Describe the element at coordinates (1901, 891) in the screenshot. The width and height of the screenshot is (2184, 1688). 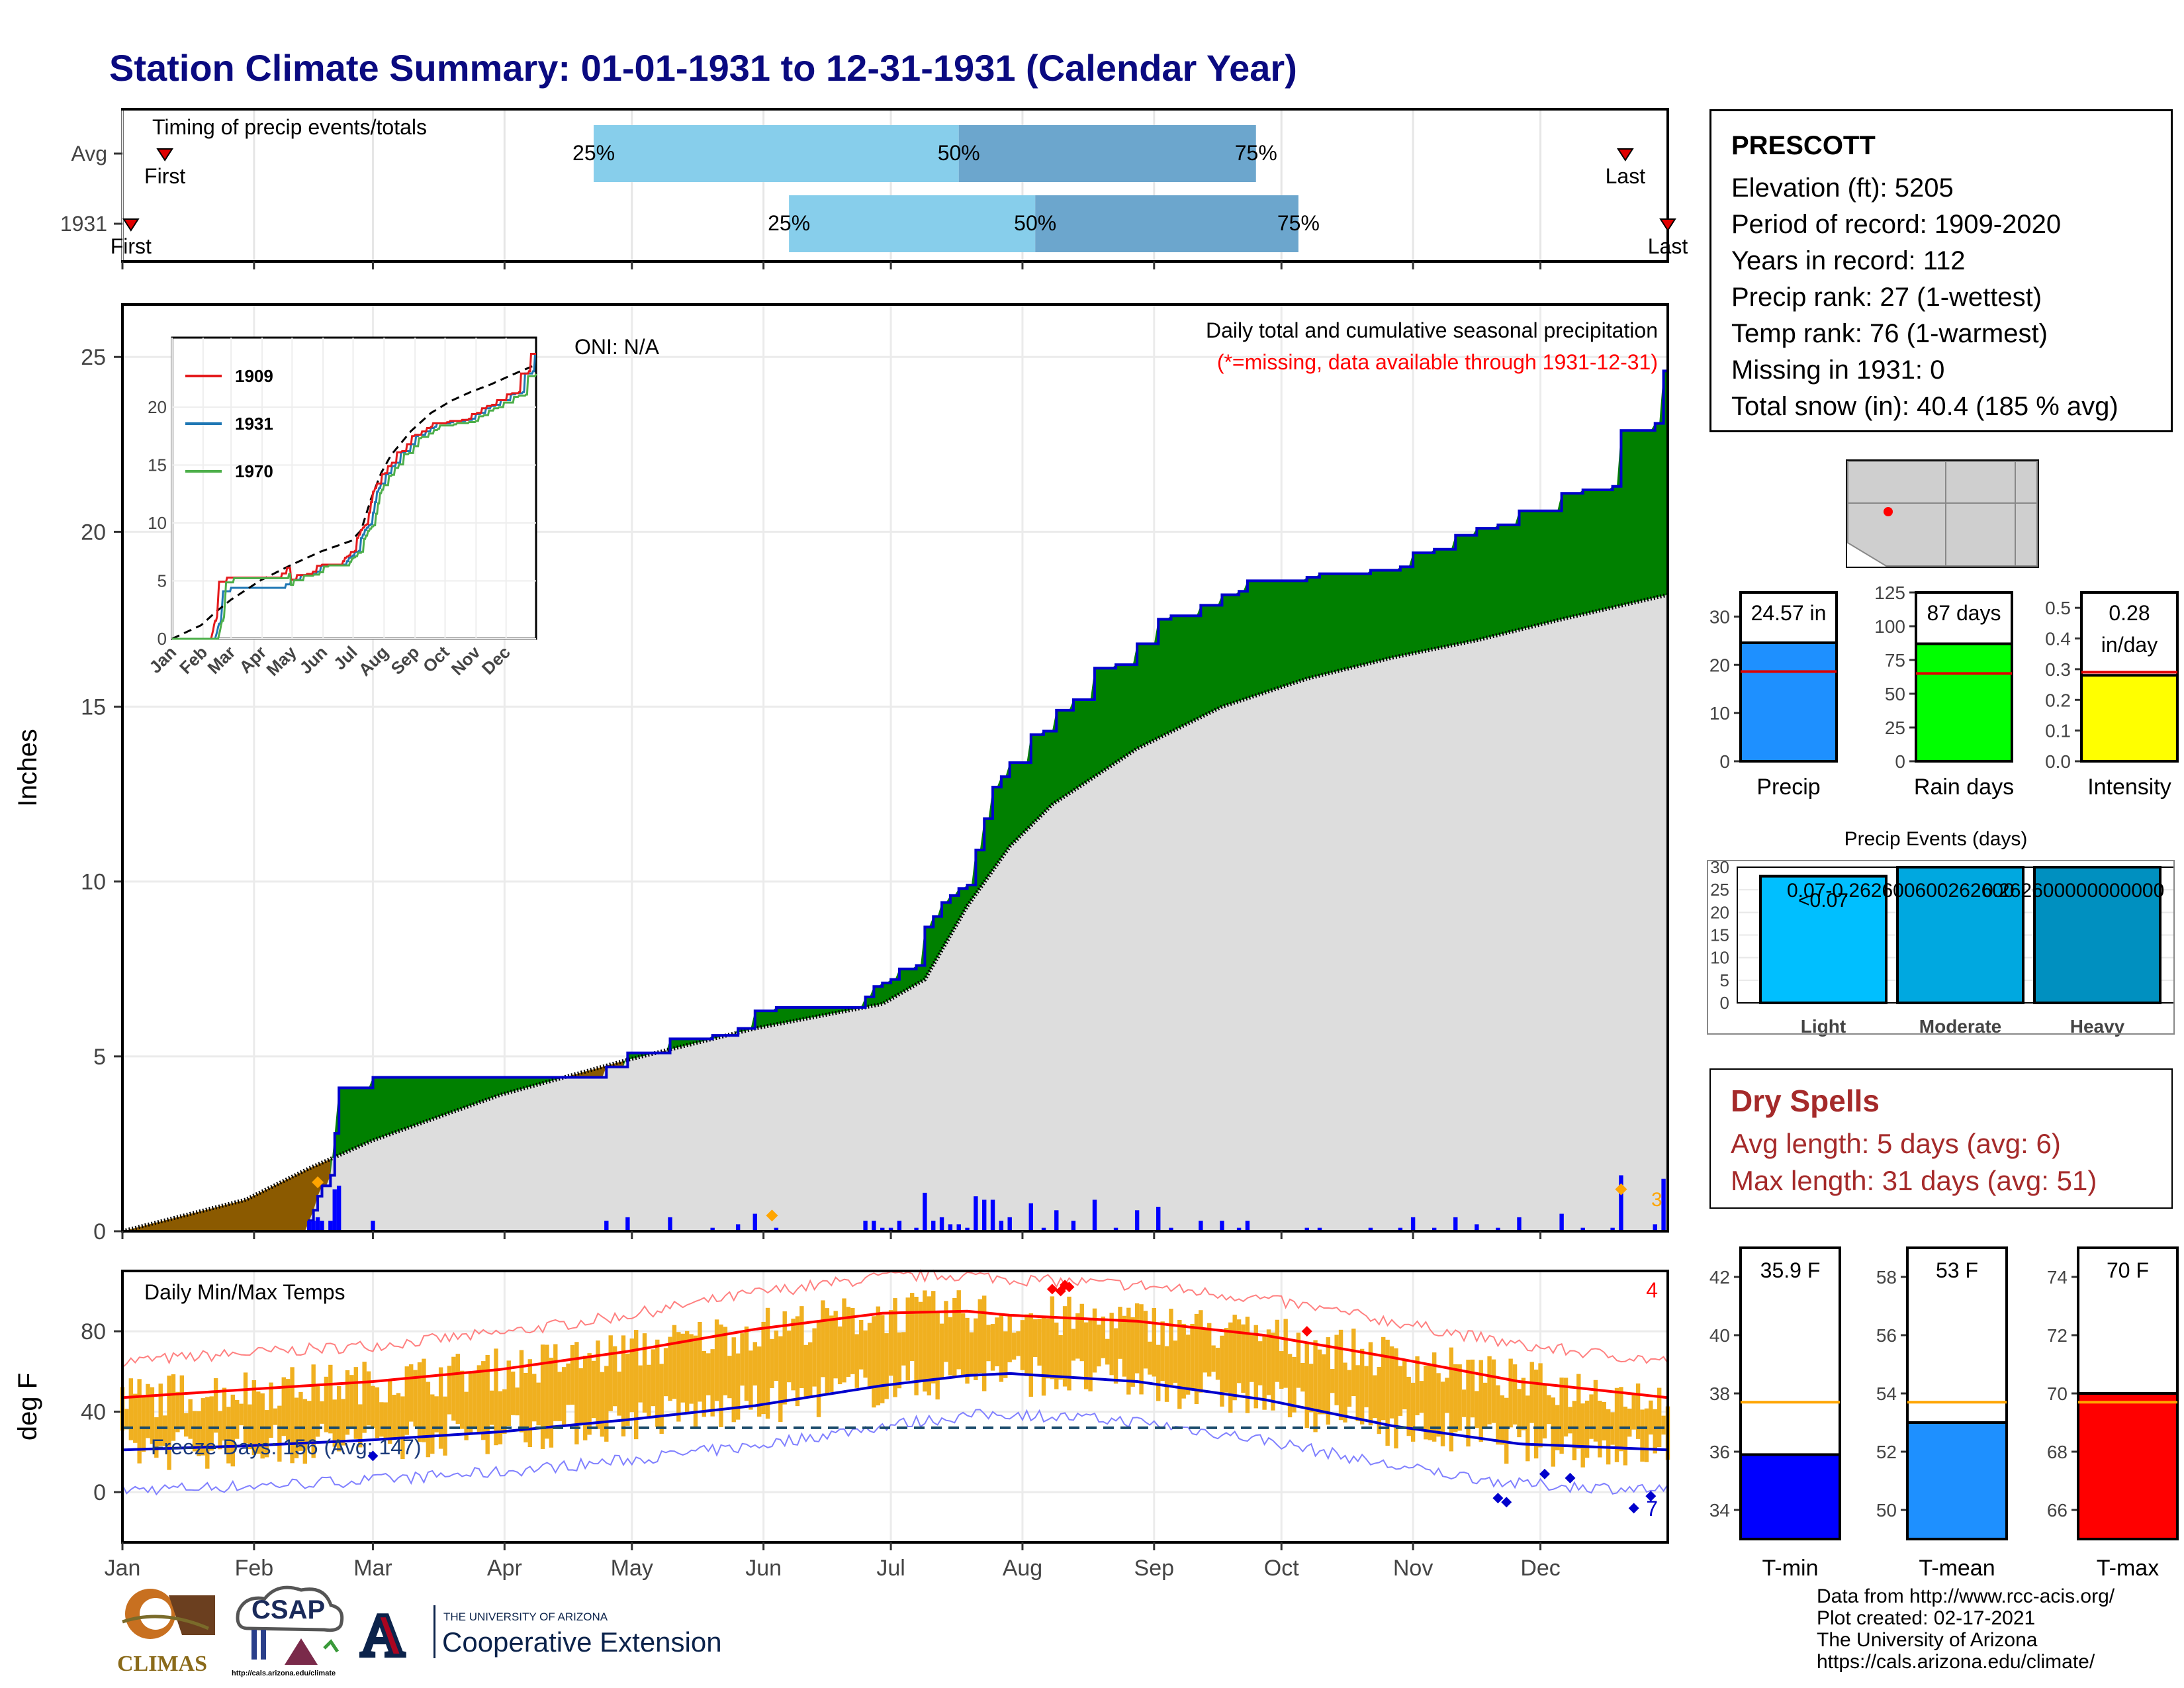
I see `precip-event-annot: 0.07-0.262600600262600` at that location.